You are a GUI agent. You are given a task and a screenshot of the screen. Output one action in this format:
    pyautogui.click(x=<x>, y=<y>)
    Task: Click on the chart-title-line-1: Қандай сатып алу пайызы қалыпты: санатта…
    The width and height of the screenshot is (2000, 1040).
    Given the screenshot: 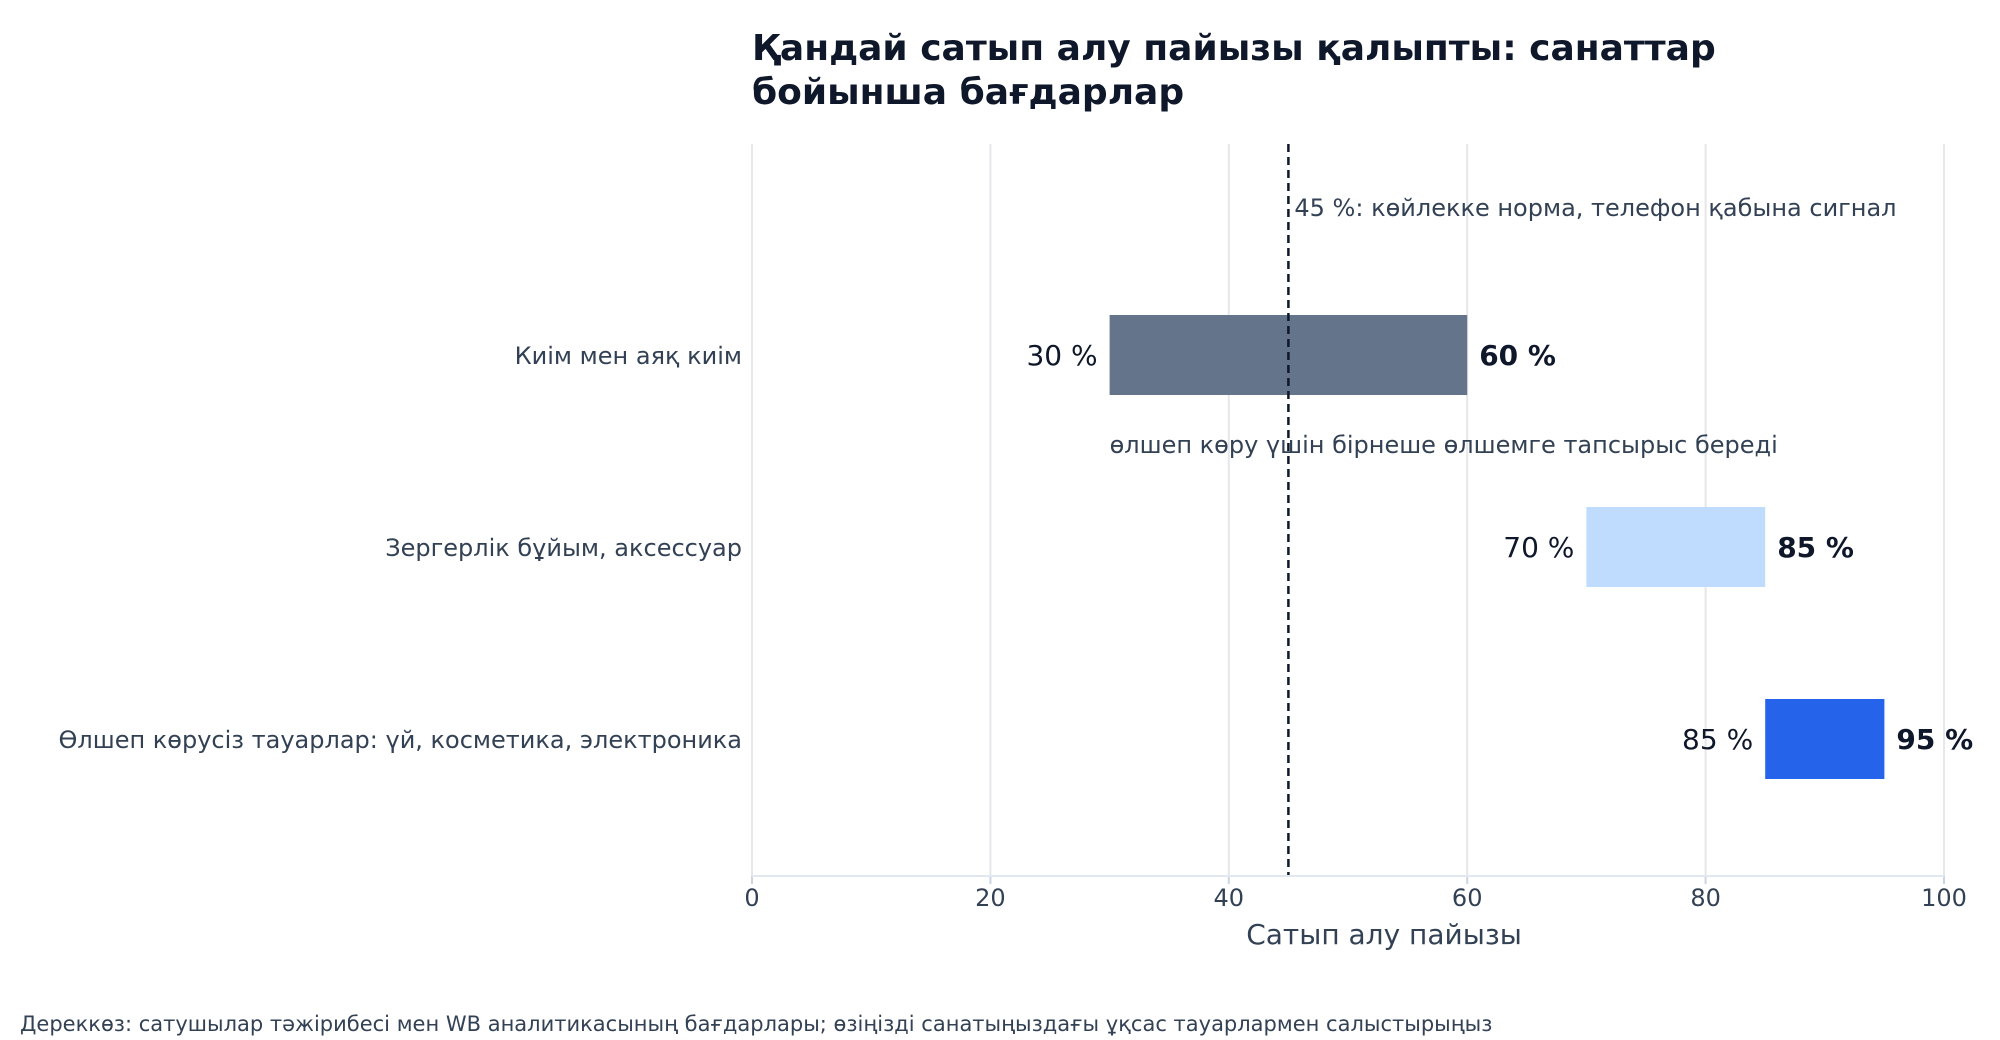 What is the action you would take?
    pyautogui.click(x=1234, y=48)
    